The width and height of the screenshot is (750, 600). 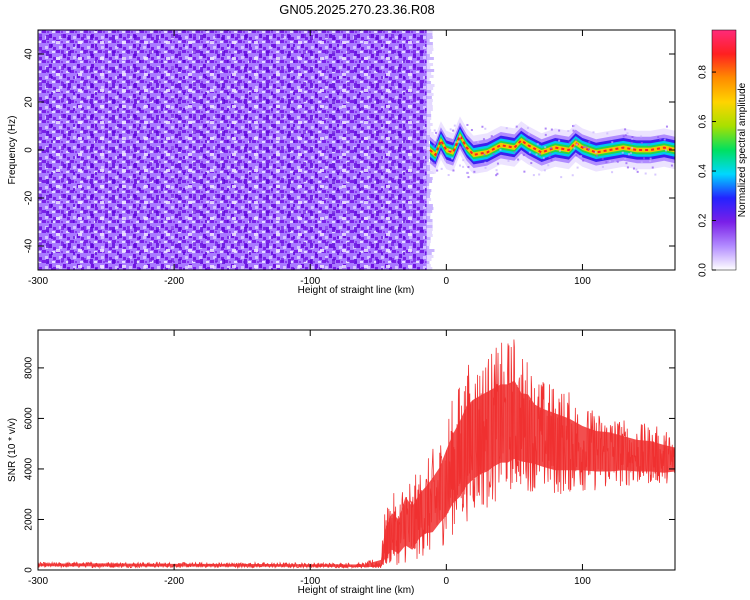 What do you see at coordinates (703, 121) in the screenshot?
I see `colorbar-tick-label: 0.6` at bounding box center [703, 121].